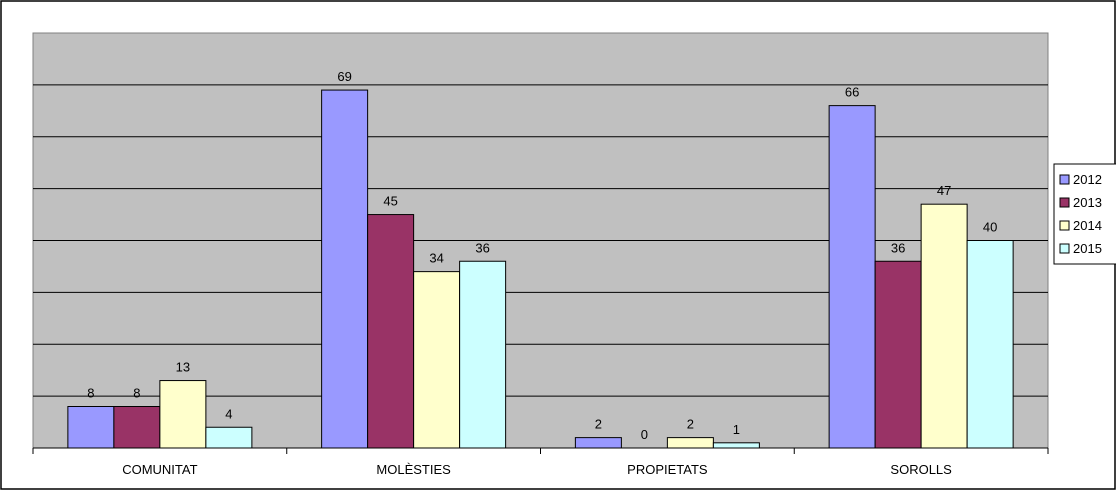  What do you see at coordinates (1064, 202) in the screenshot?
I see `legend-swatch-2013` at bounding box center [1064, 202].